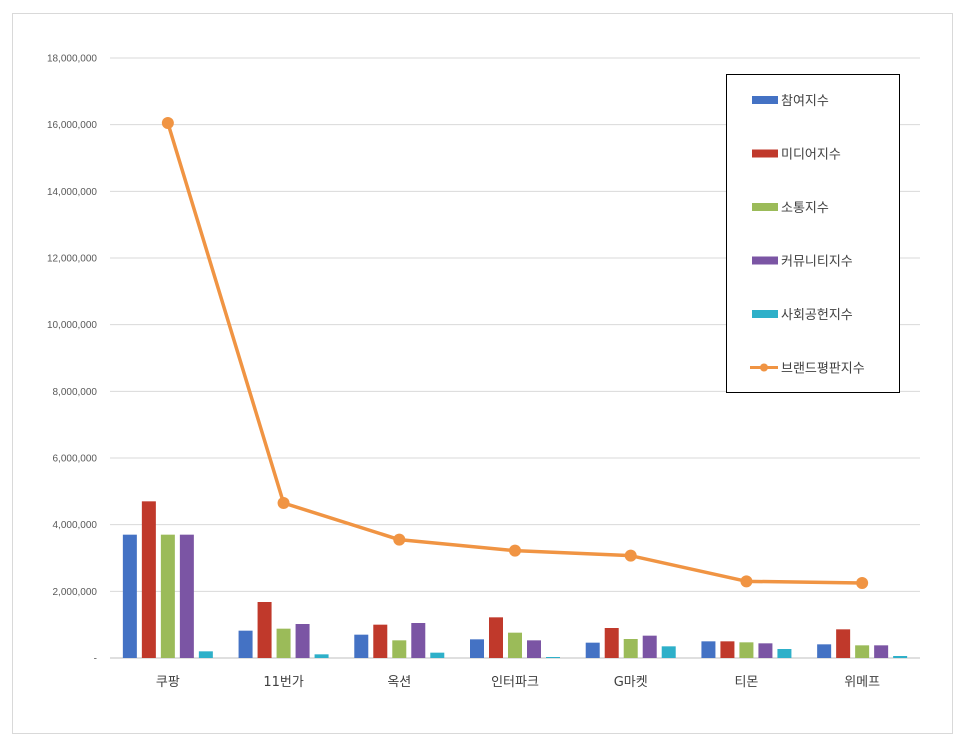  I want to click on y-tick-label: 10,000,000, so click(72, 325).